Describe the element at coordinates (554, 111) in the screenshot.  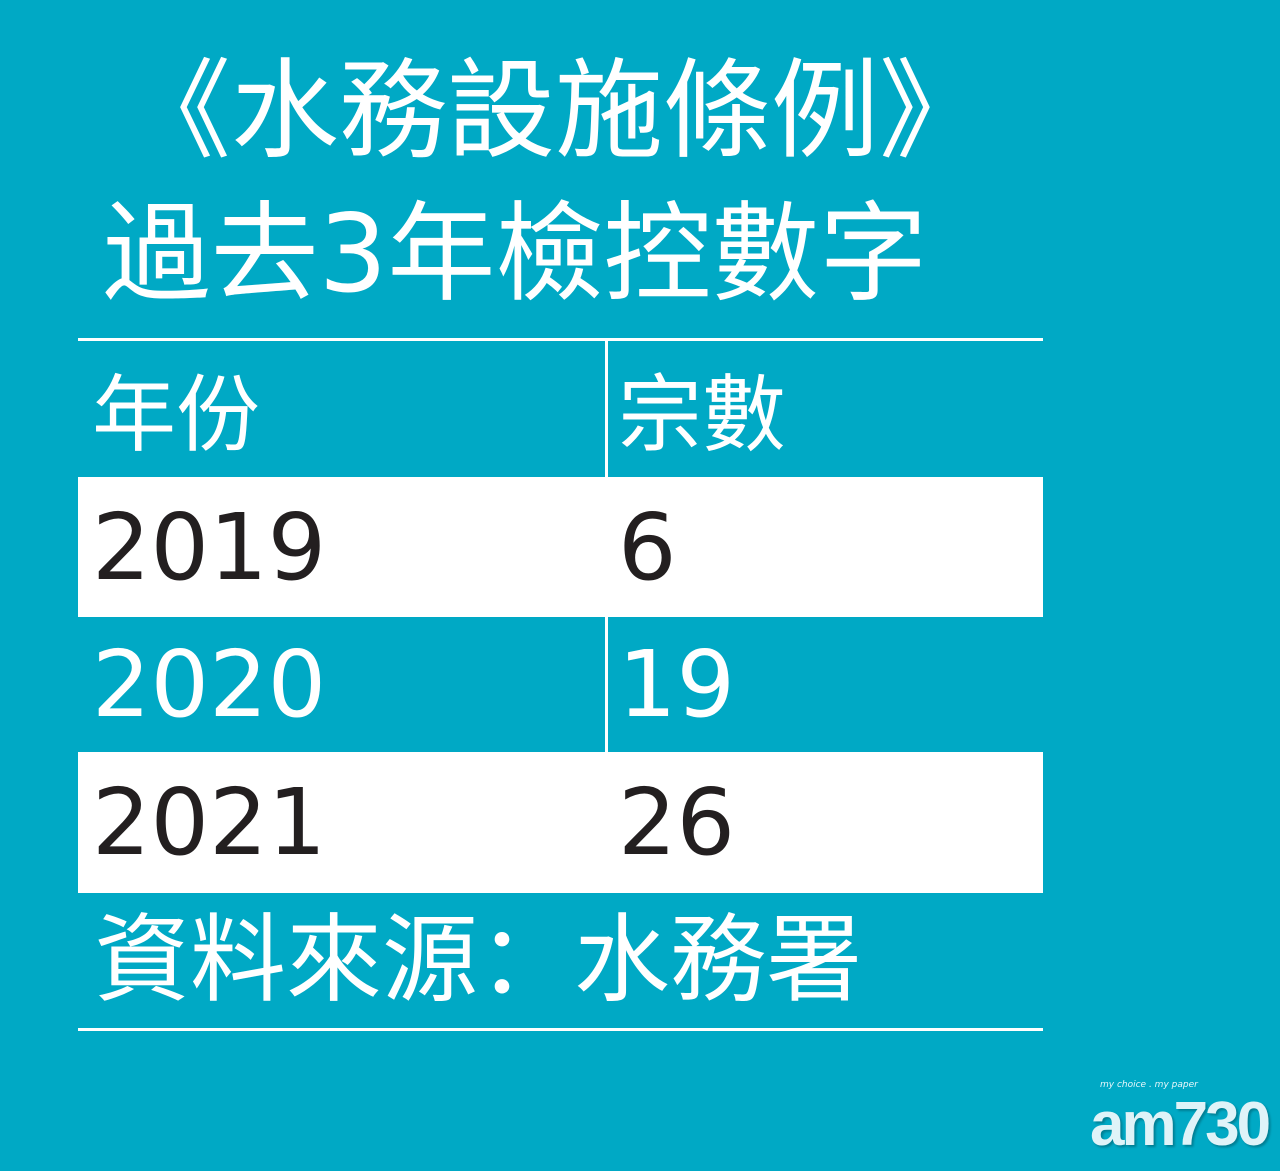
I see `title-line-1: 《水務設施條例》` at that location.